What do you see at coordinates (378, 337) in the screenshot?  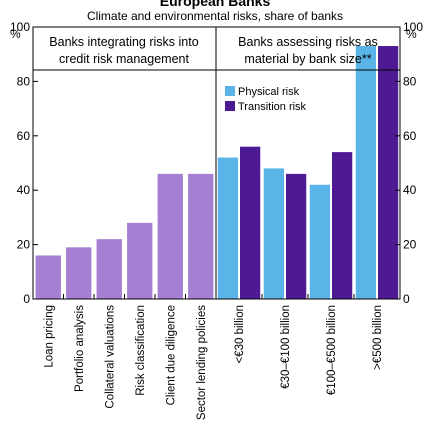 I see `x-tick-label-p2-3: >€500 billion` at bounding box center [378, 337].